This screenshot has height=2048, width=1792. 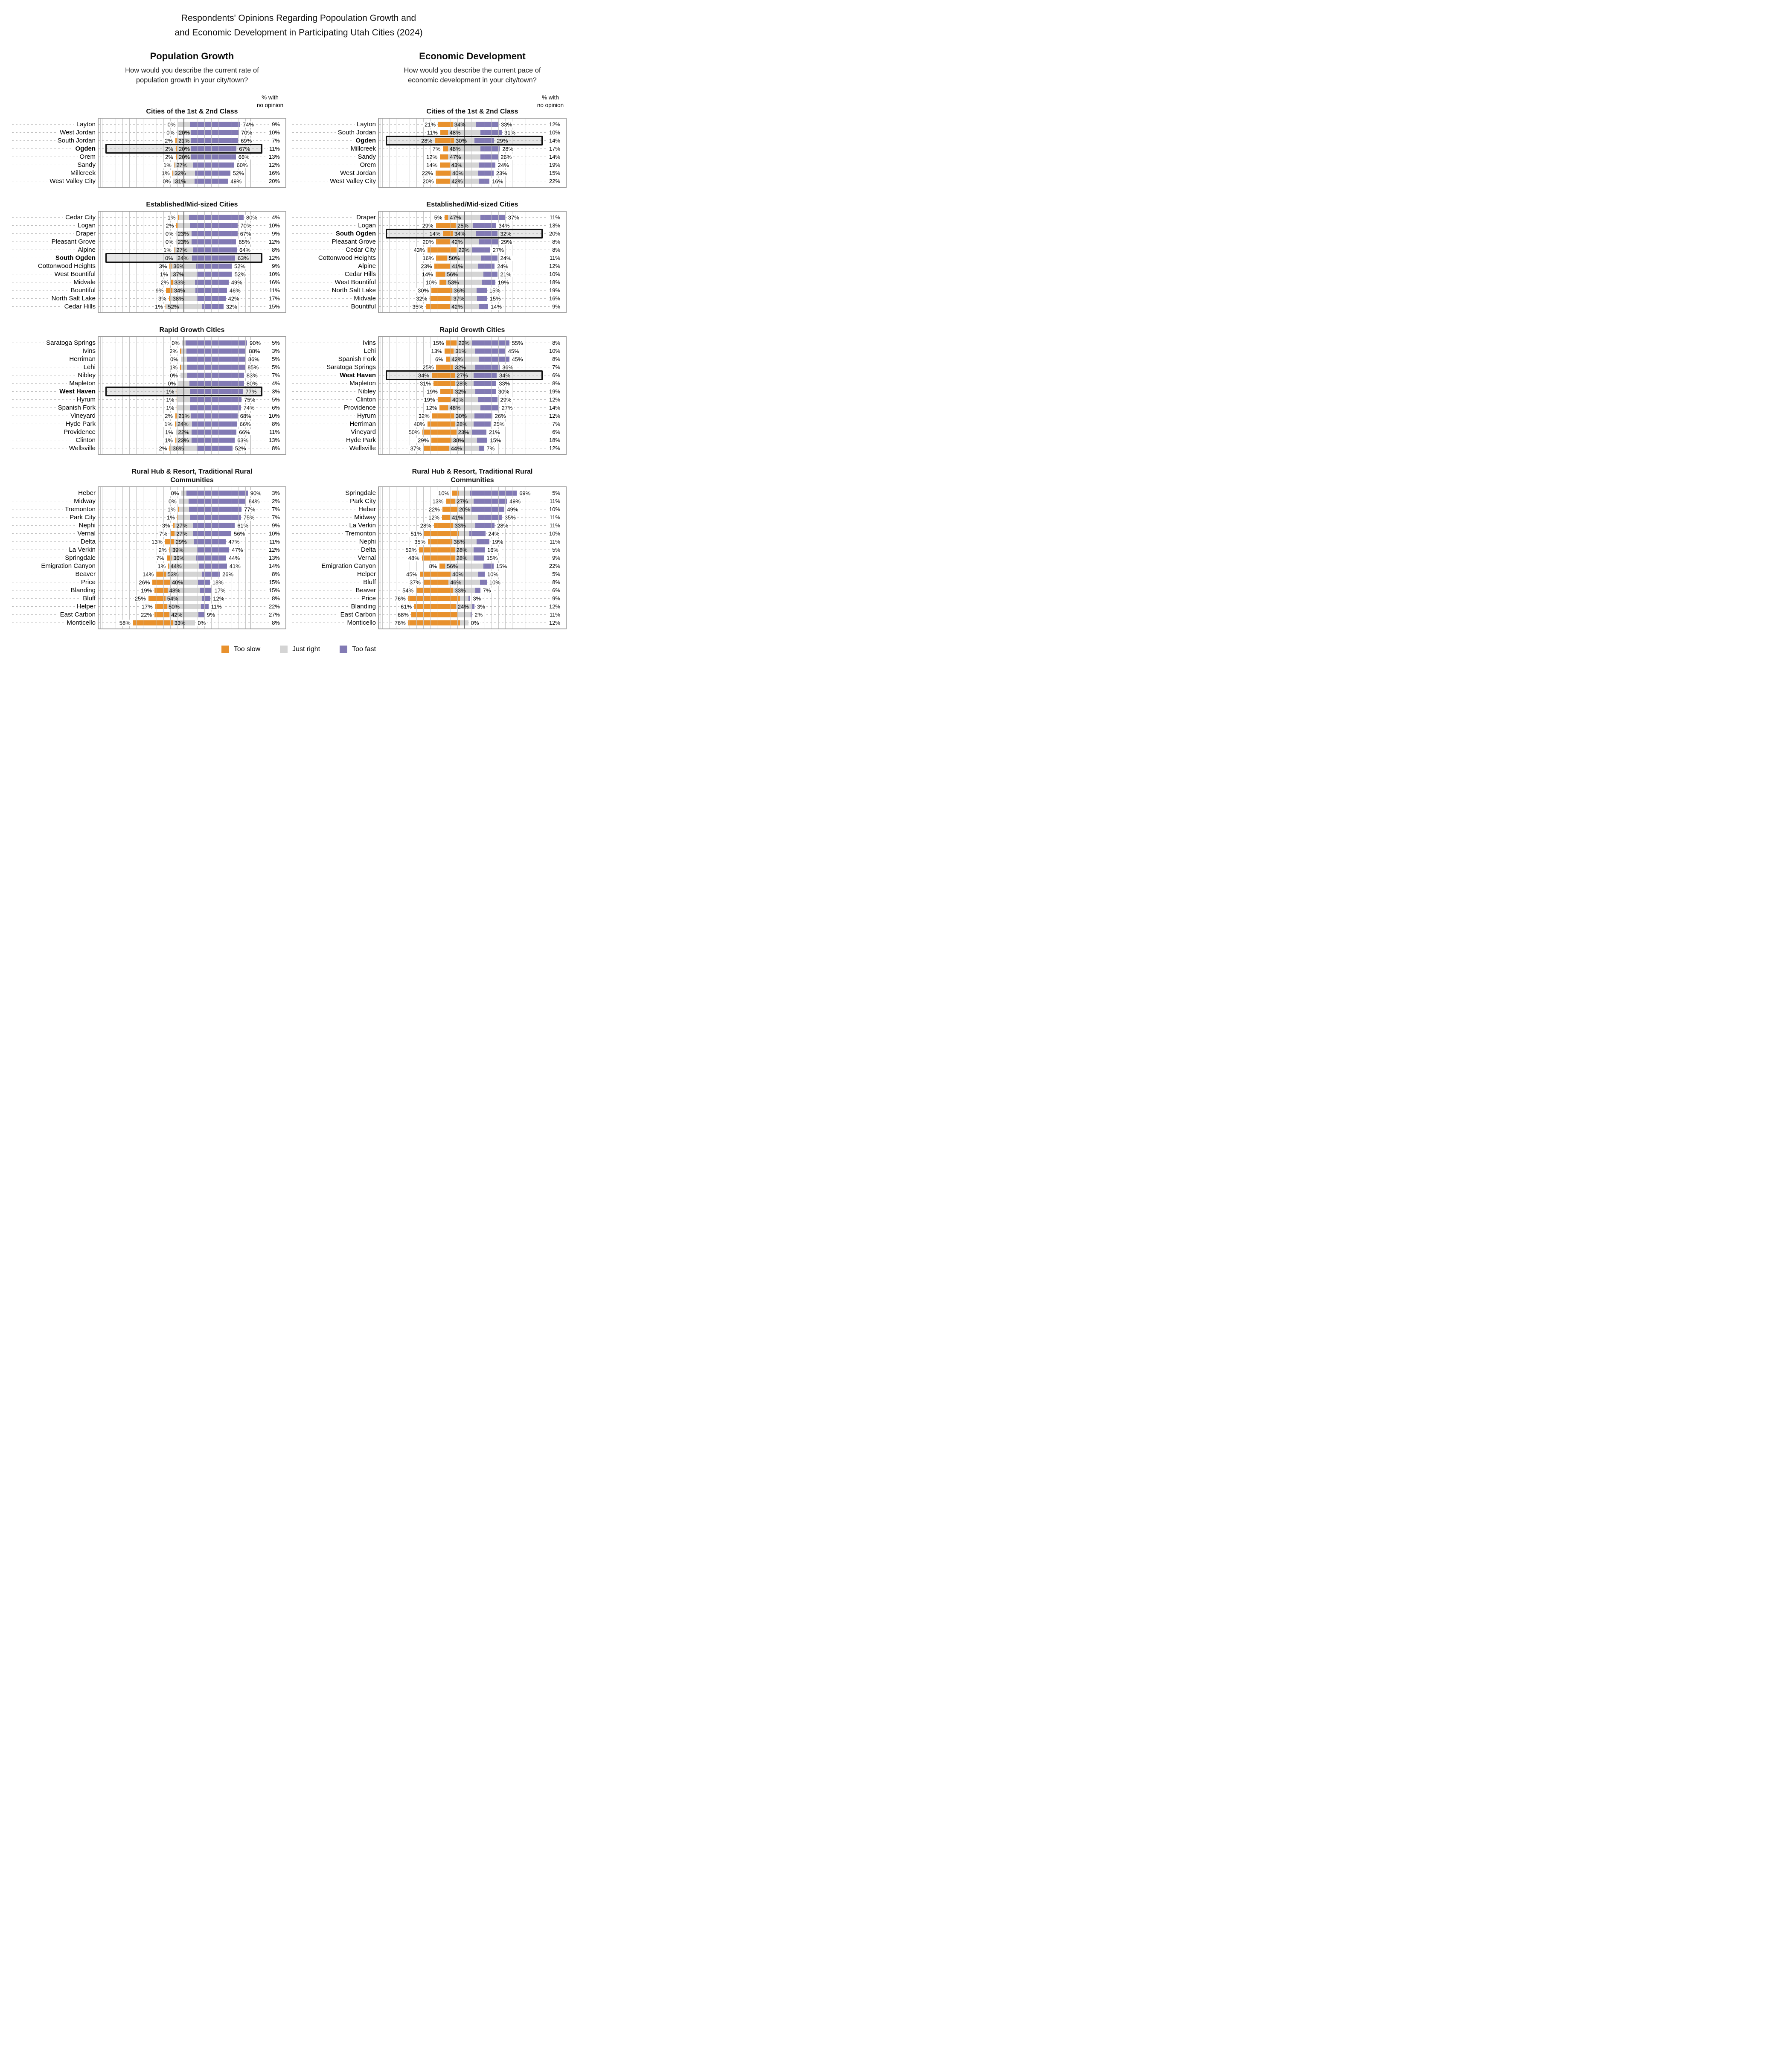 I want to click on bar-plot-cell: 14% 53% 26%, so click(x=174, y=574).